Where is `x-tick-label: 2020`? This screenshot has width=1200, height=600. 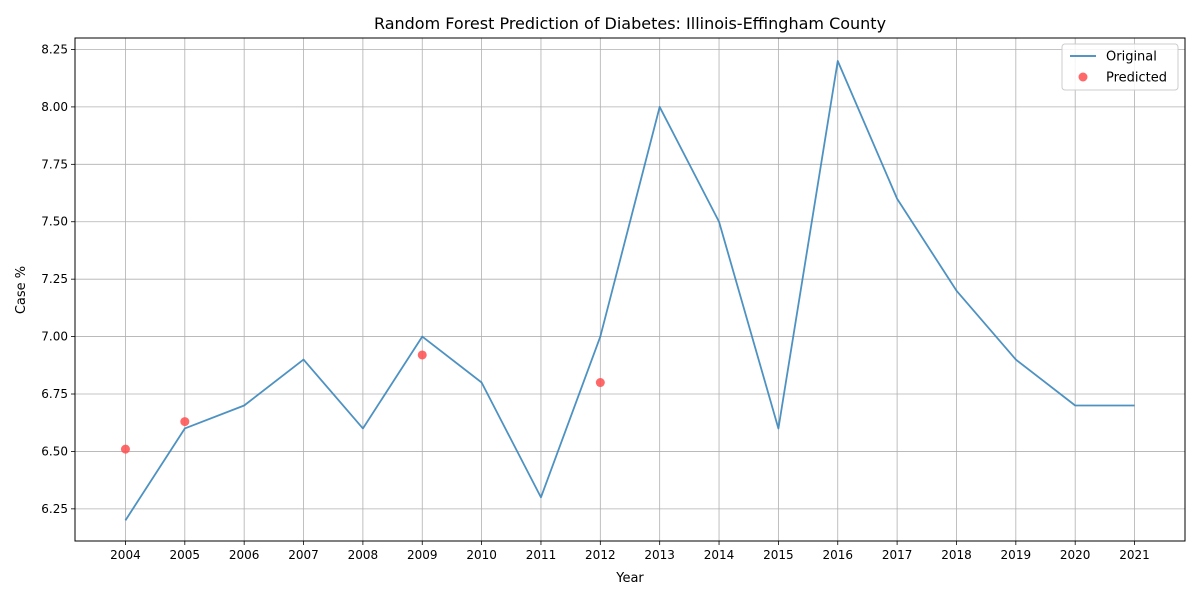 x-tick-label: 2020 is located at coordinates (1075, 555).